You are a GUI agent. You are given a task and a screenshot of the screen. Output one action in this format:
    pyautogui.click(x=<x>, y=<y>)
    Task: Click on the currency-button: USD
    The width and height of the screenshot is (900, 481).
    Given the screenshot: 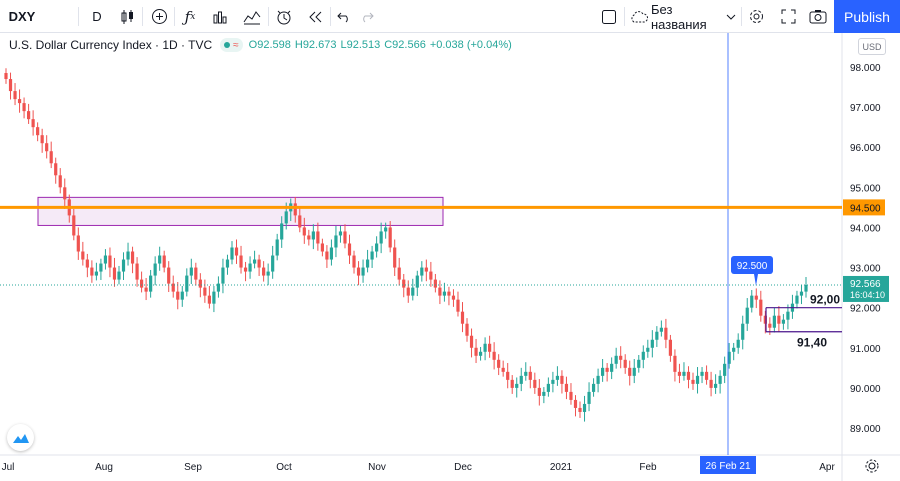 What is the action you would take?
    pyautogui.click(x=872, y=46)
    